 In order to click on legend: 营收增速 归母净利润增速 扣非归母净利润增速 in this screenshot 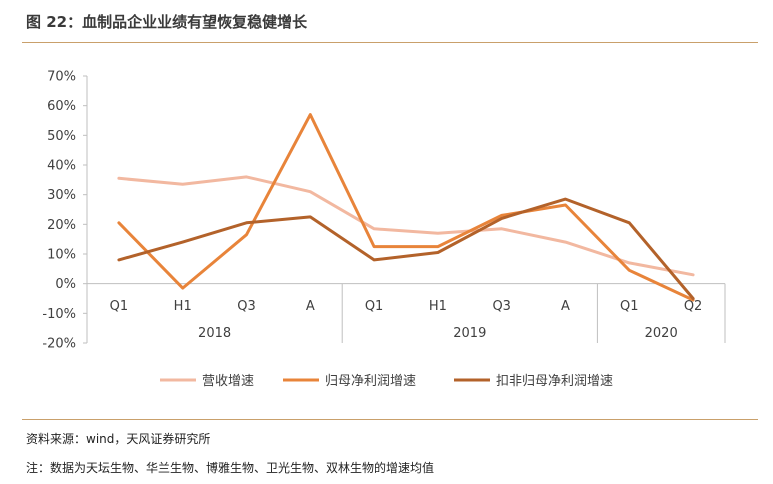, I will do `click(386, 381)`.